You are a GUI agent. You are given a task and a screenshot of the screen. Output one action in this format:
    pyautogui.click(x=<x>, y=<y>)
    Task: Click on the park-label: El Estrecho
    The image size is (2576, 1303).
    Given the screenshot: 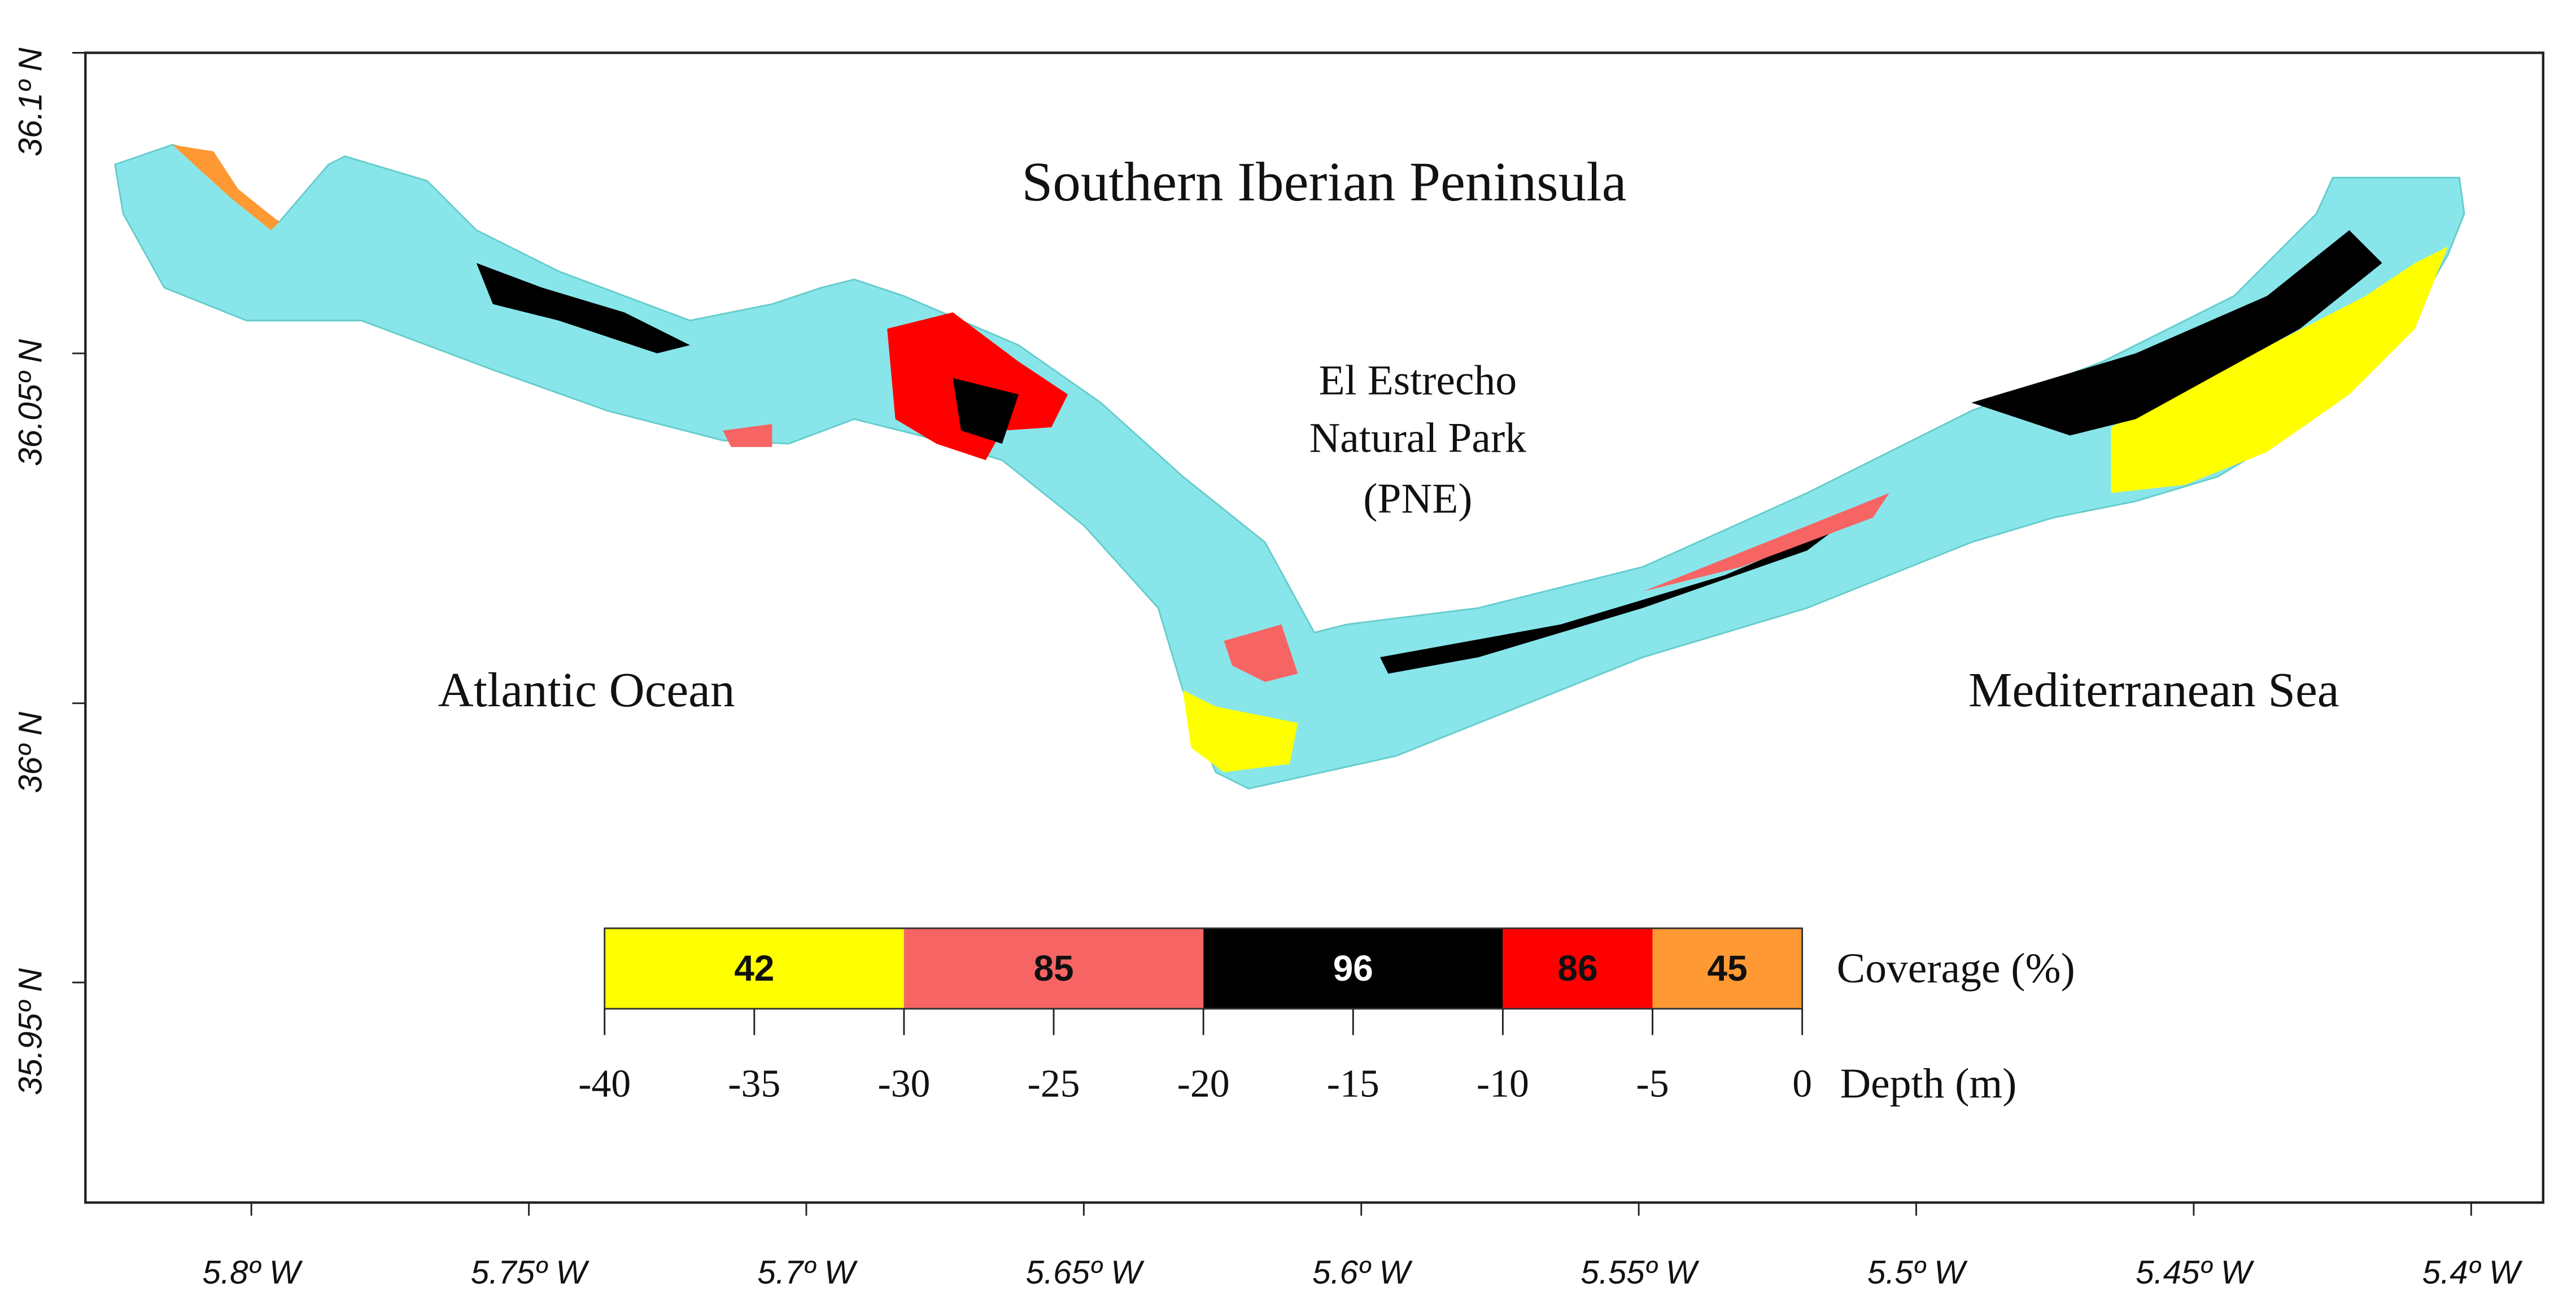 What is the action you would take?
    pyautogui.click(x=1417, y=380)
    